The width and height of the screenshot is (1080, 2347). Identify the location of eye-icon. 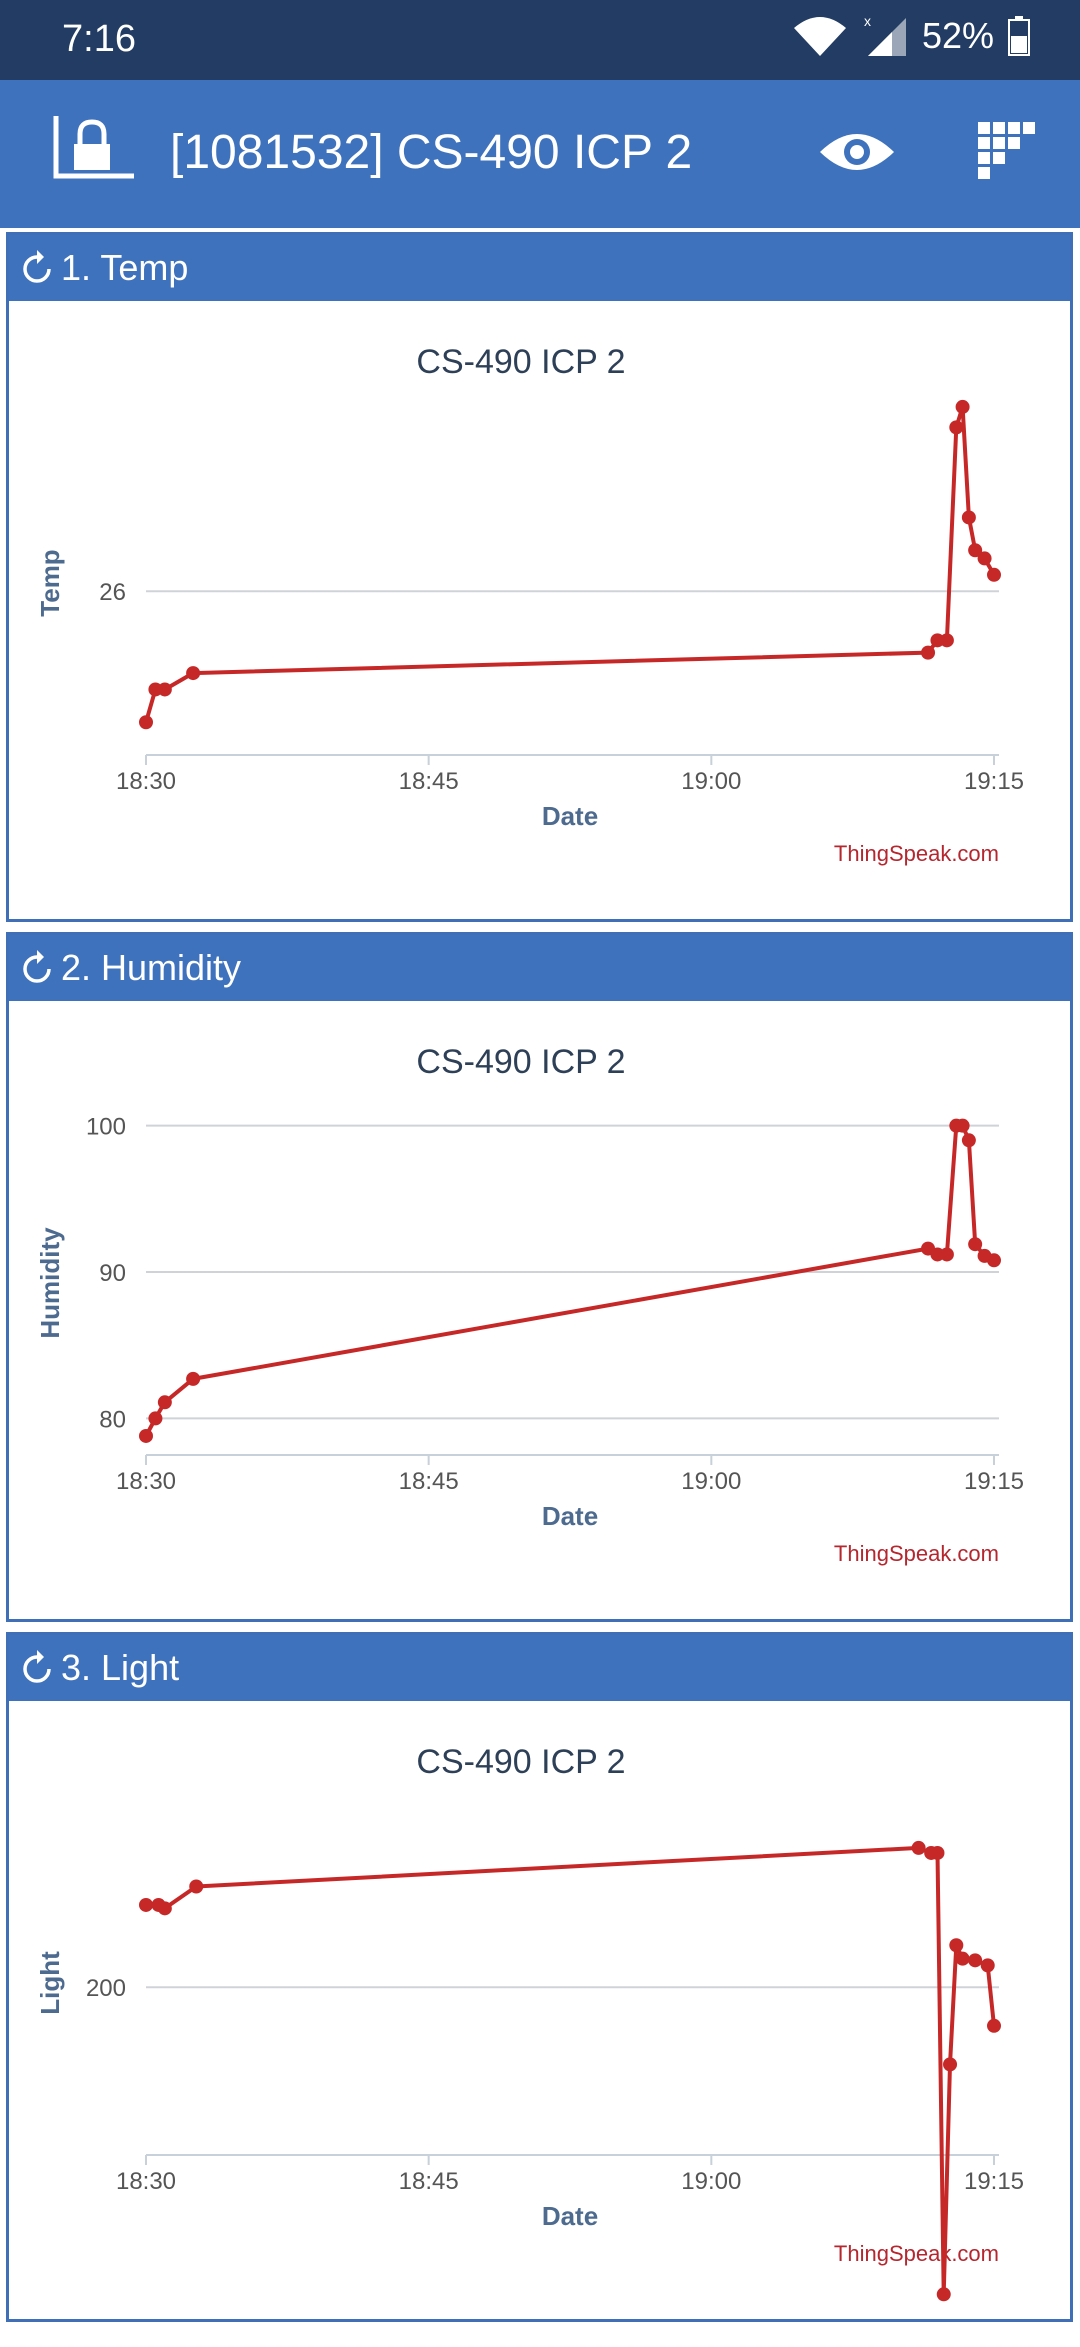
(857, 152).